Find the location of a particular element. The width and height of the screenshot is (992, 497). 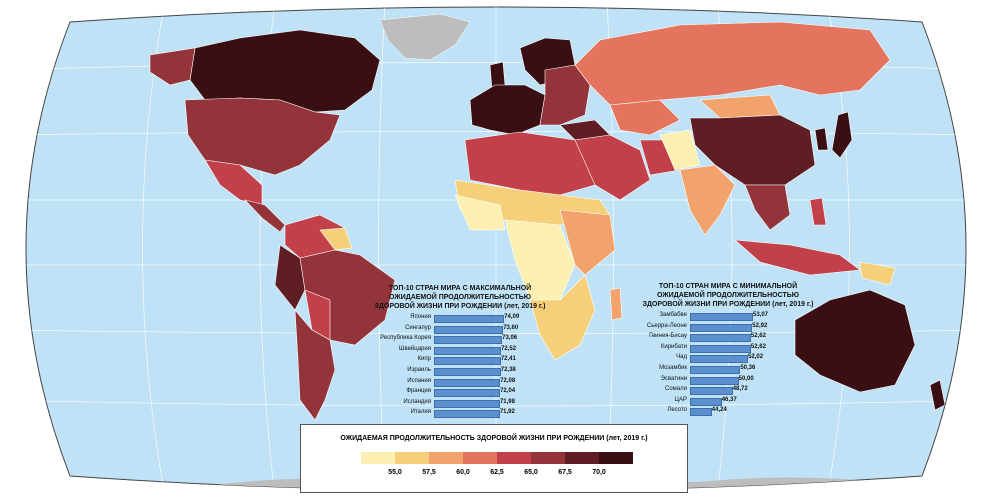

top-min-country: Мозамбик is located at coordinates (673, 368).